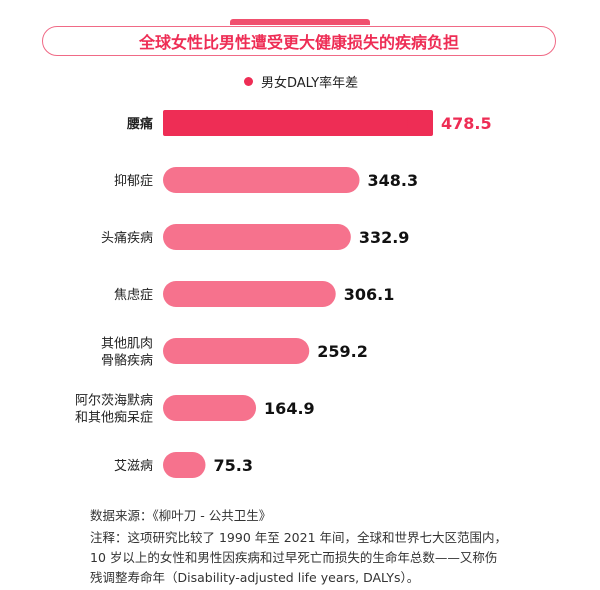 This screenshot has width=600, height=590. I want to click on chart-title: 全球女性比男性遭受更大健康损失的疾病负担, so click(299, 41).